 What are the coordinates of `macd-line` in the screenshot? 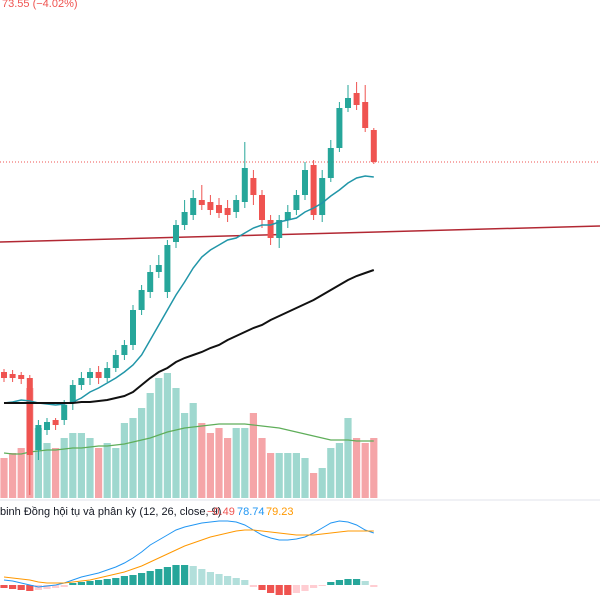 It's located at (188, 554).